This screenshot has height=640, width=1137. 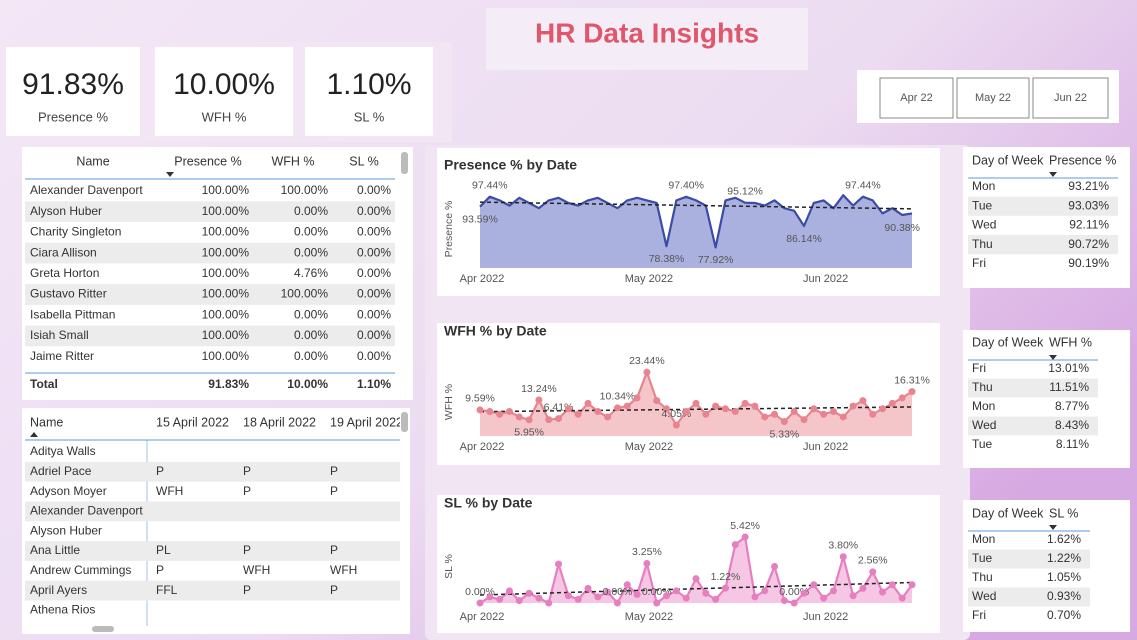 What do you see at coordinates (1053, 527) in the screenshot?
I see `sort-arrow` at bounding box center [1053, 527].